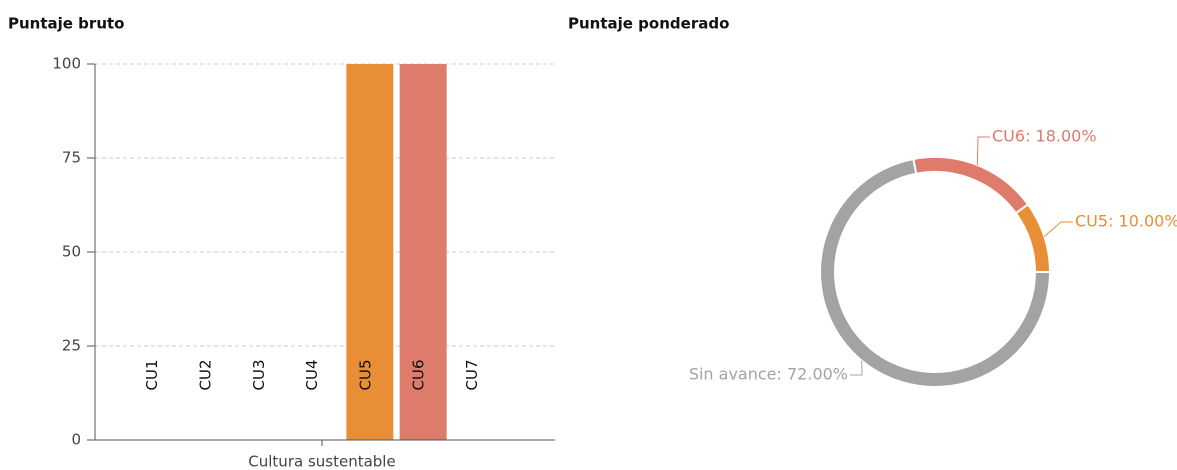 This screenshot has height=470, width=1177. Describe the element at coordinates (205, 375) in the screenshot. I see `category-label: CU2` at that location.